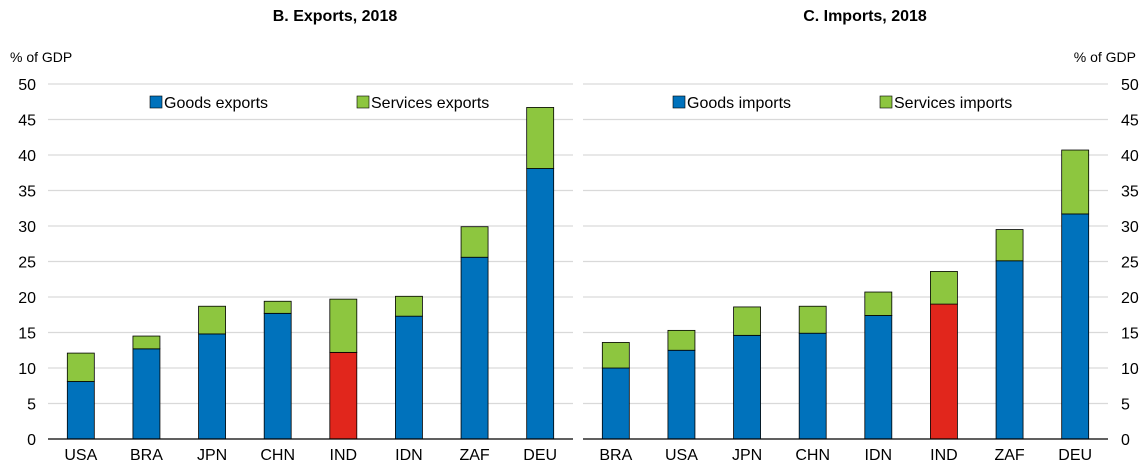 This screenshot has height=466, width=1146. What do you see at coordinates (615, 355) in the screenshot?
I see `imports-services-bar-bra` at bounding box center [615, 355].